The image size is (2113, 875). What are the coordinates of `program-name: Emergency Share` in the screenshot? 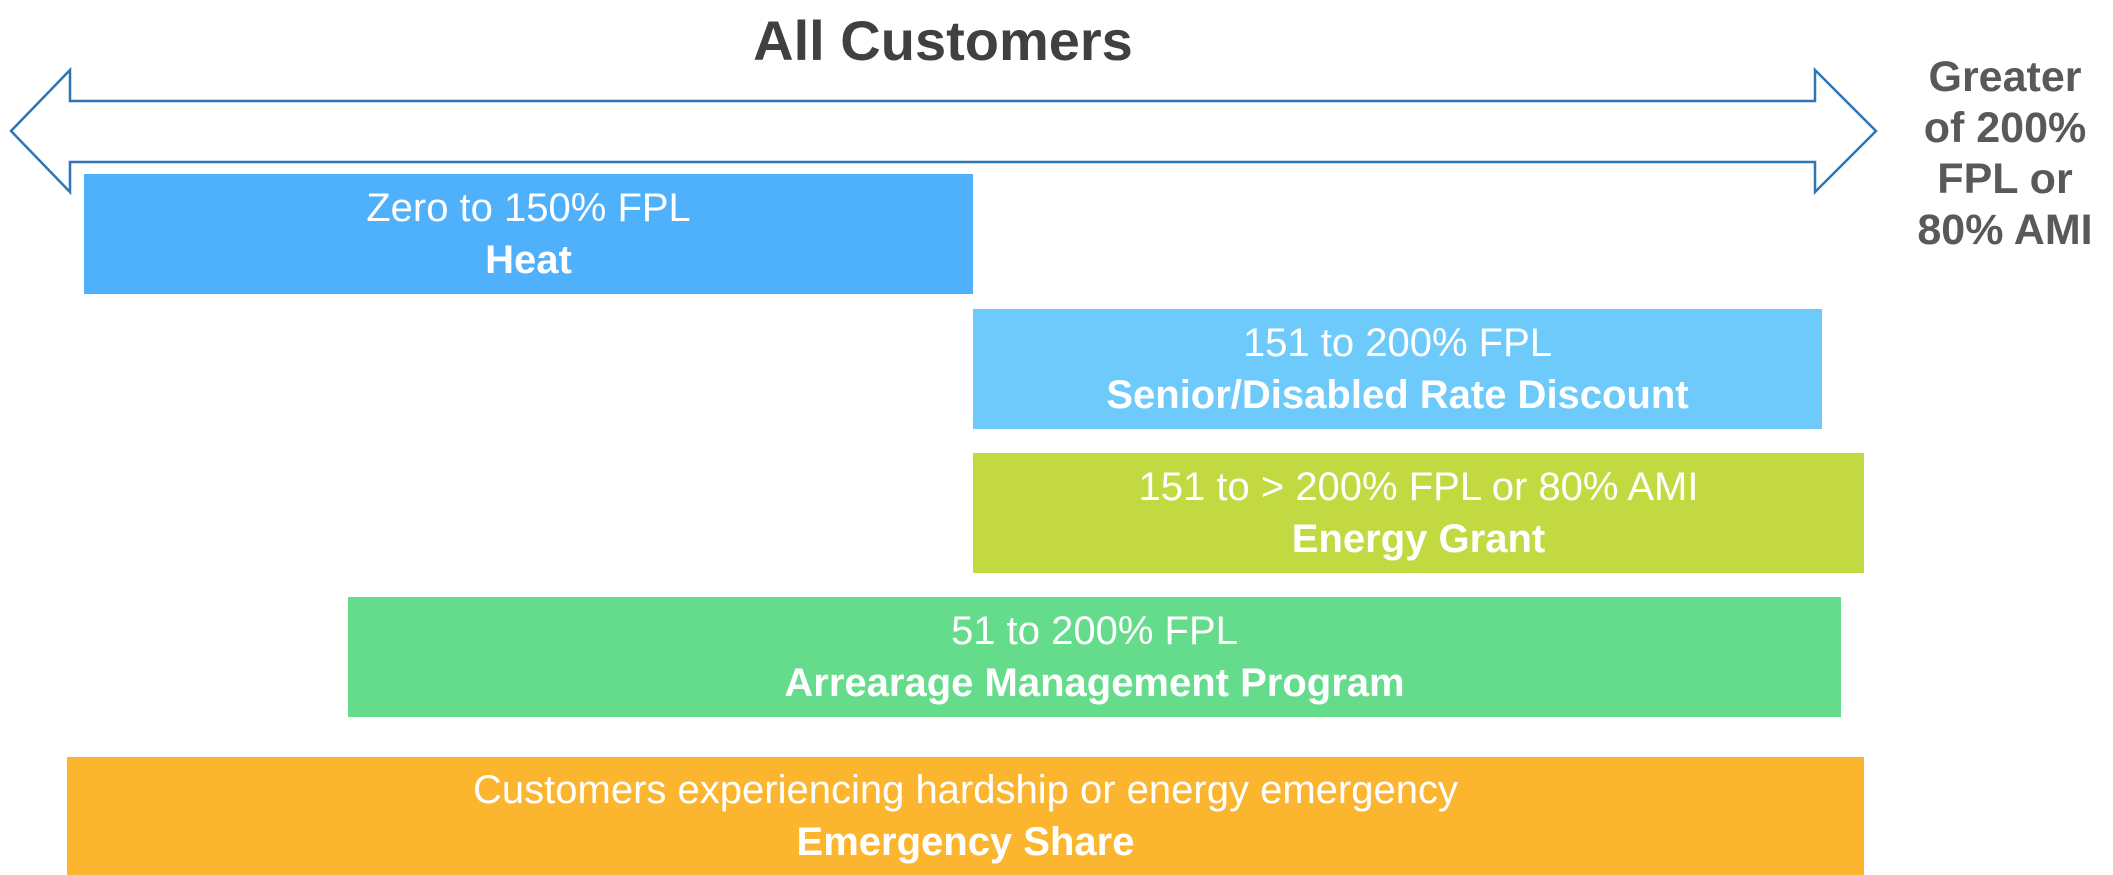 It's located at (965, 842).